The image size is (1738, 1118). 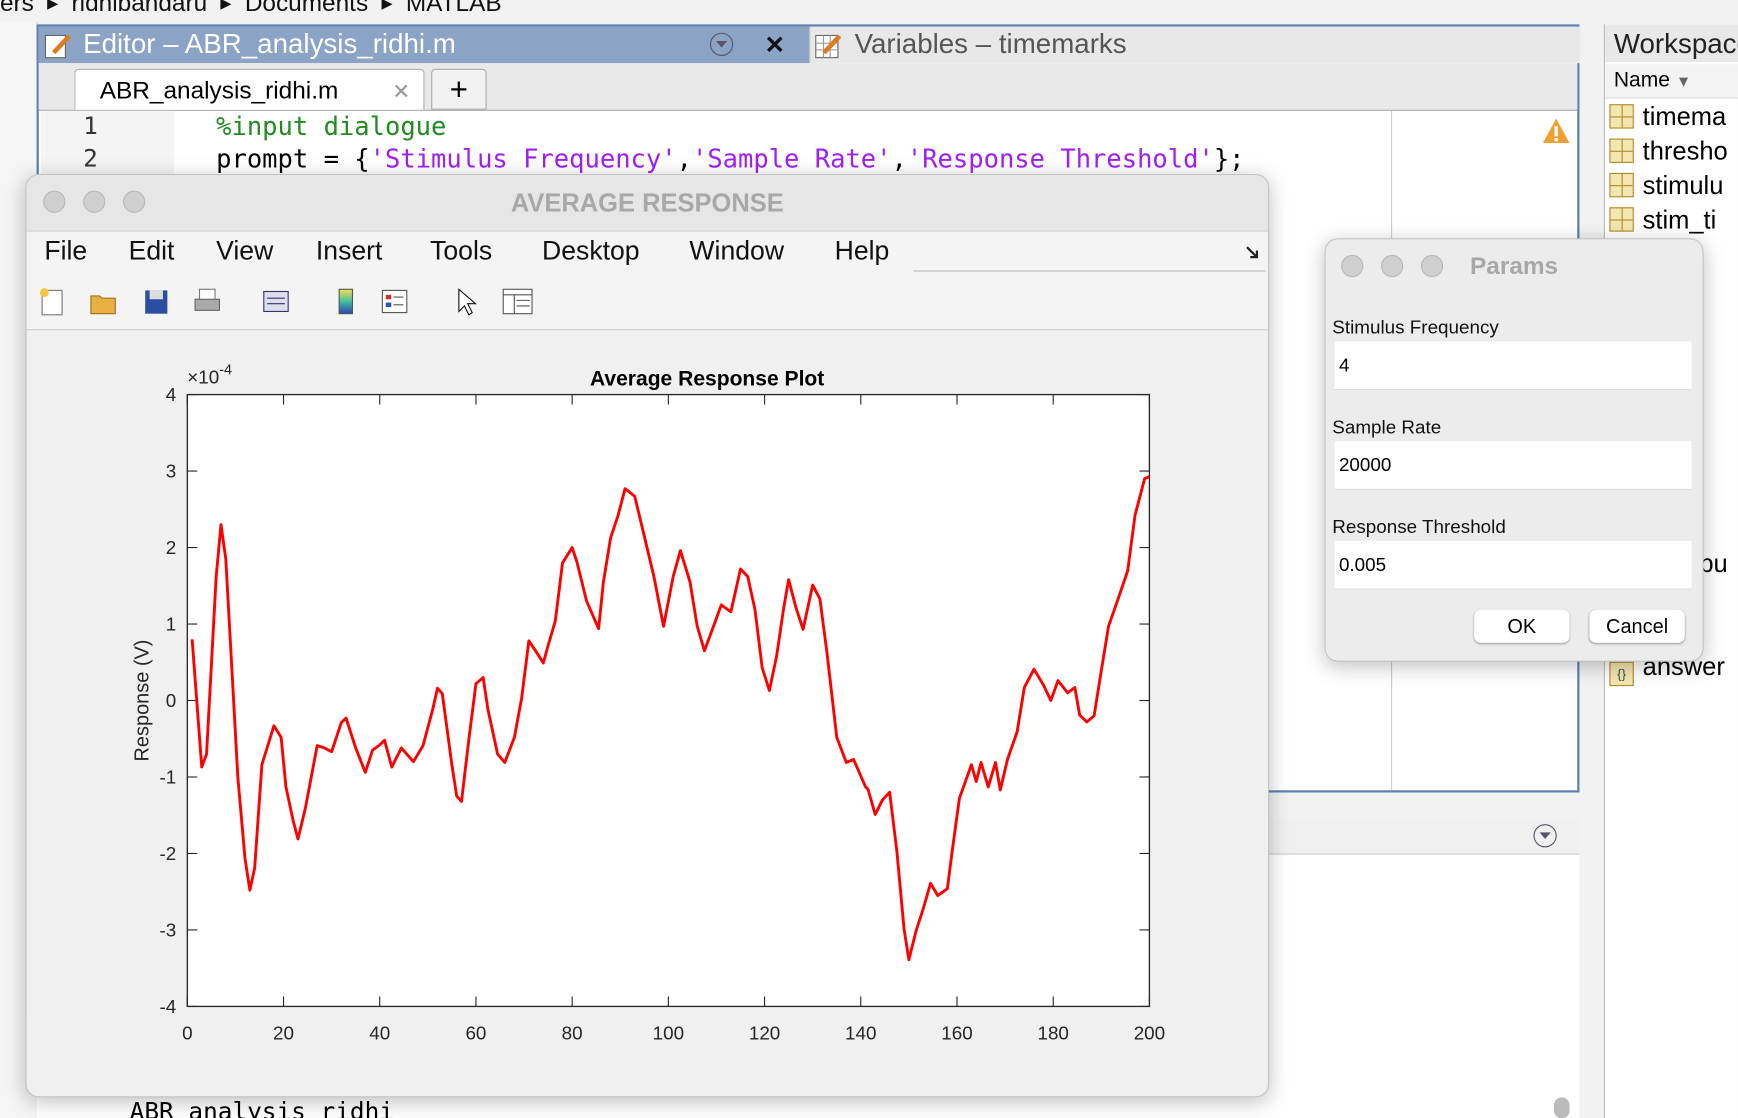 What do you see at coordinates (90, 127) in the screenshot?
I see `line-number: 1` at bounding box center [90, 127].